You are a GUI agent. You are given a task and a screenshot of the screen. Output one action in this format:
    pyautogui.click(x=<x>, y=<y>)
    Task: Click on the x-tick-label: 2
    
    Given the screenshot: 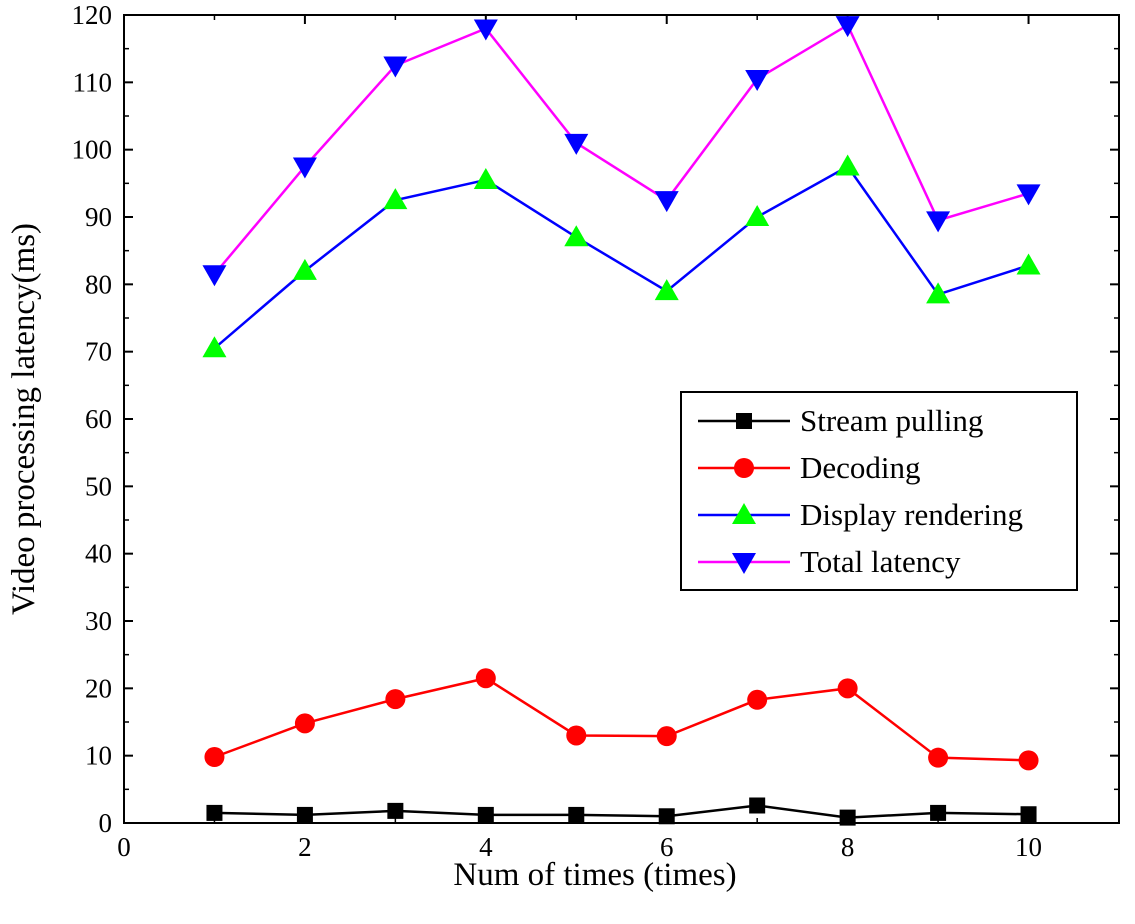 What is the action you would take?
    pyautogui.click(x=305, y=847)
    